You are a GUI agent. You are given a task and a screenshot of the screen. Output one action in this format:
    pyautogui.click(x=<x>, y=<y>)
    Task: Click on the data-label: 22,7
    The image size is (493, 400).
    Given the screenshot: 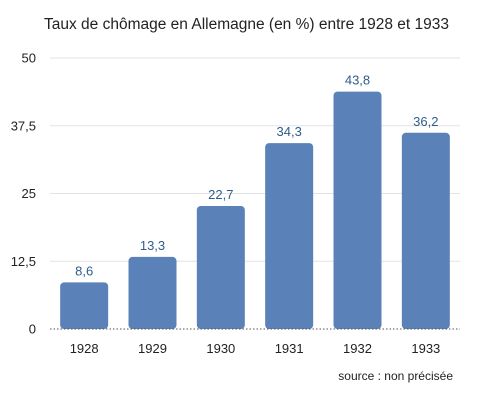 What is the action you would take?
    pyautogui.click(x=220, y=194)
    